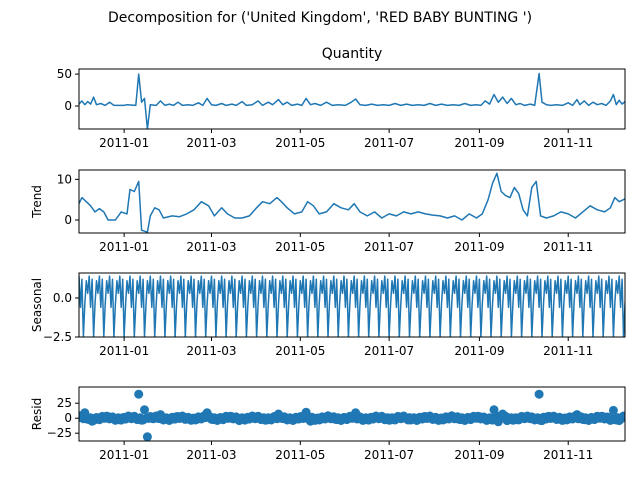  I want to click on plot-area-seasonal, so click(352, 306).